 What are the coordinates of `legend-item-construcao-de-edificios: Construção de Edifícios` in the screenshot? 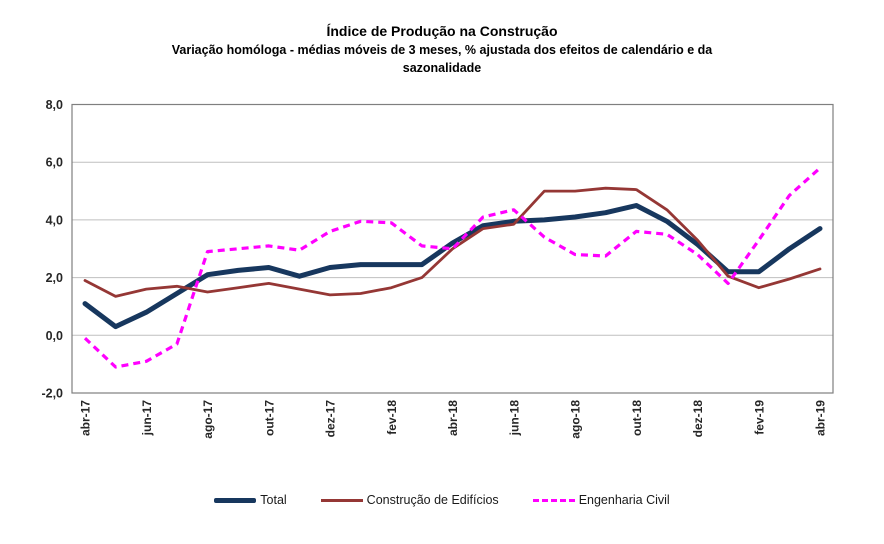 It's located at (409, 500).